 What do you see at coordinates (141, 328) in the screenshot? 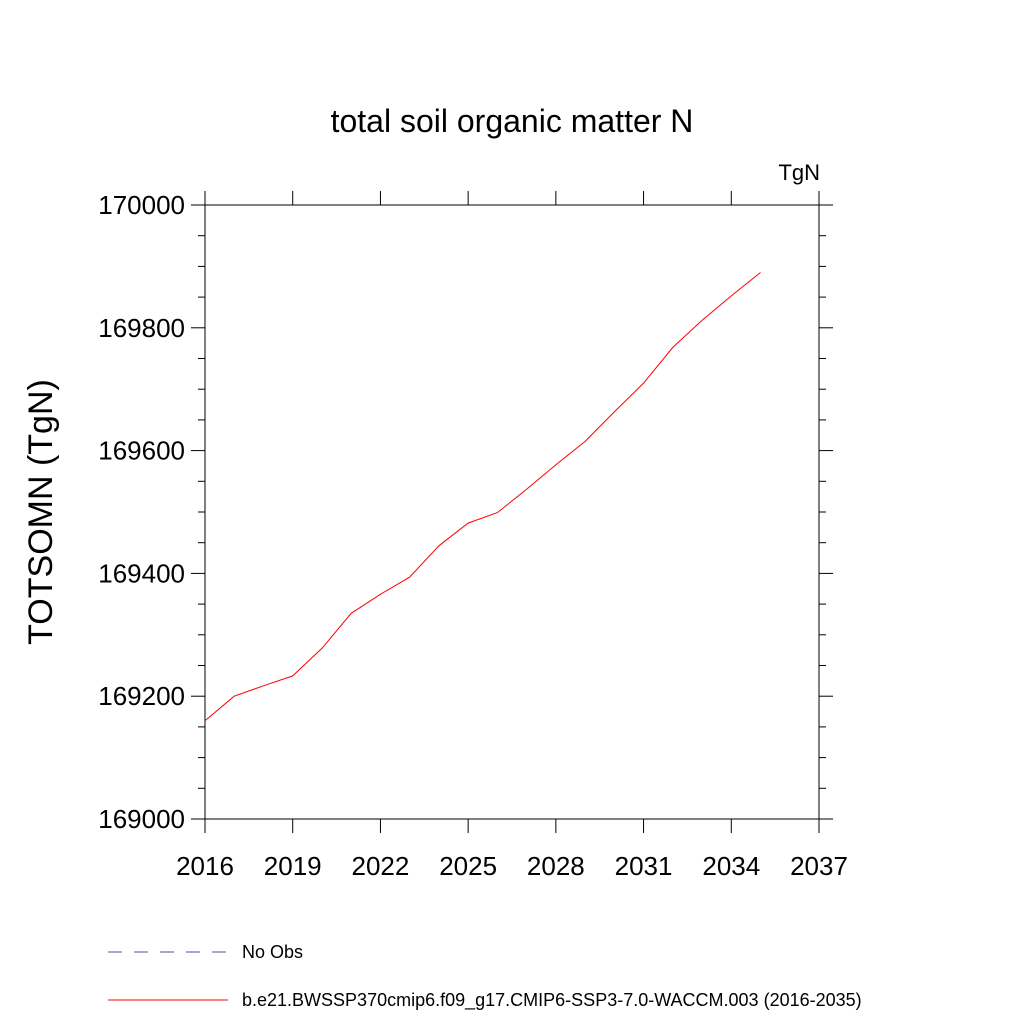
I see `y-tick-label: 169800` at bounding box center [141, 328].